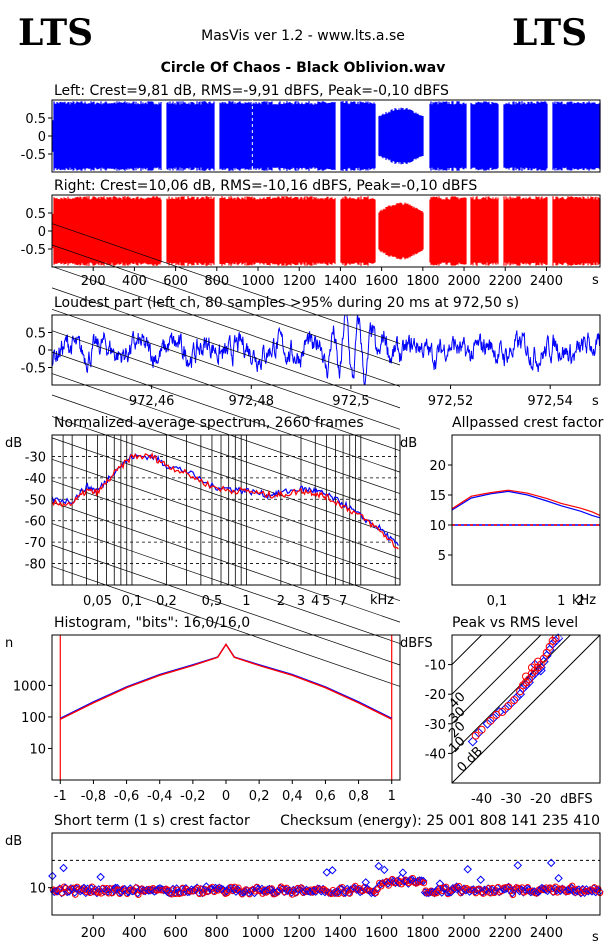 This screenshot has width=606, height=946. Describe the element at coordinates (55, 33) in the screenshot. I see `logo-left: LTS` at that location.